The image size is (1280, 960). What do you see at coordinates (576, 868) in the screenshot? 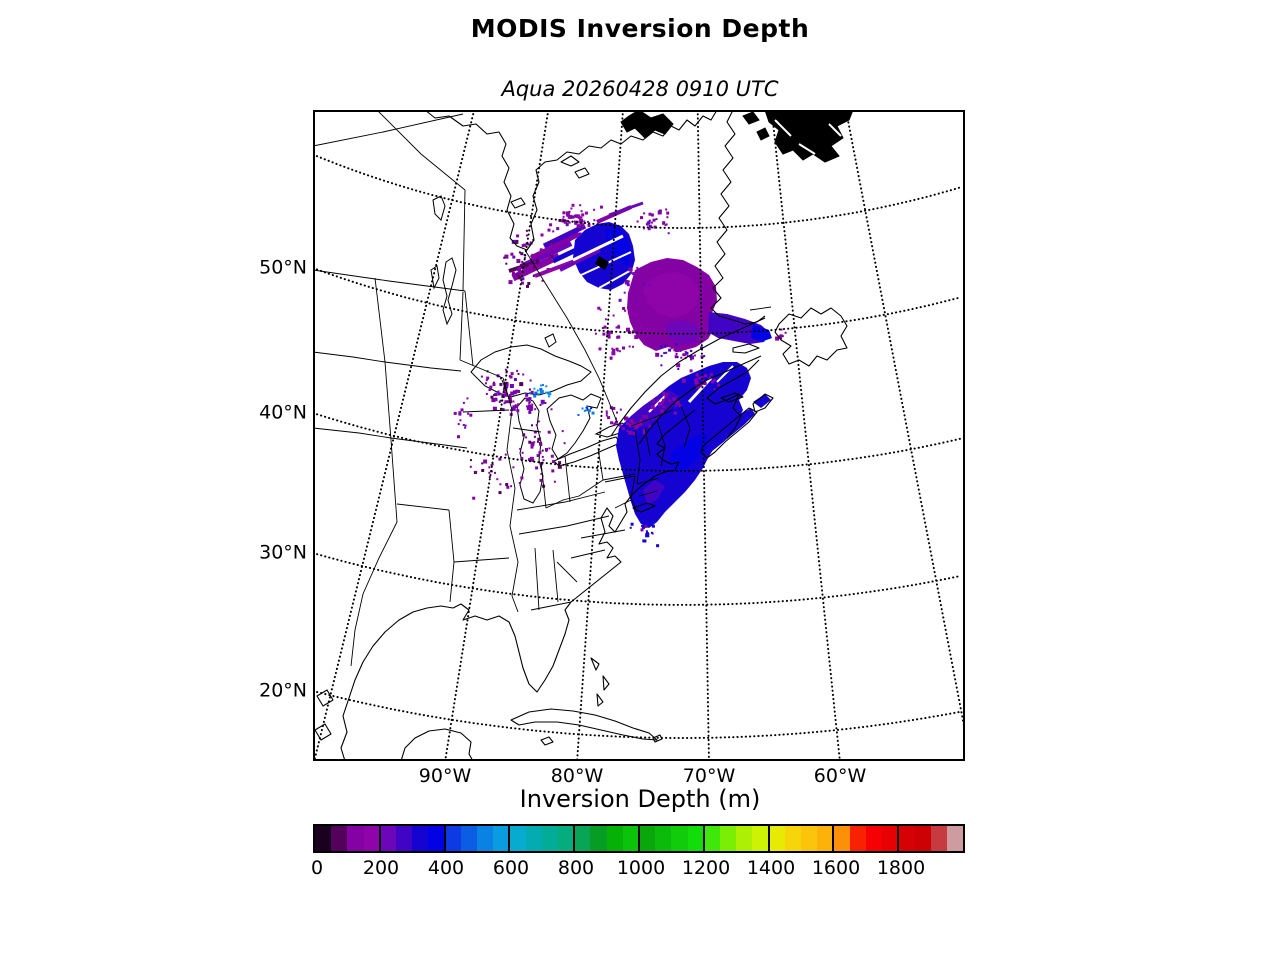
I see `colorbar-tick-label: 800` at bounding box center [576, 868].